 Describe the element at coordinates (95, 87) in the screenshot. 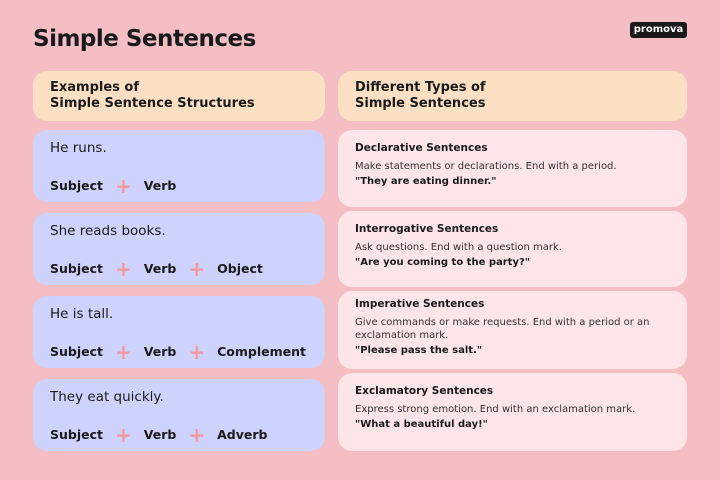

I see `header-line: Examples of` at that location.